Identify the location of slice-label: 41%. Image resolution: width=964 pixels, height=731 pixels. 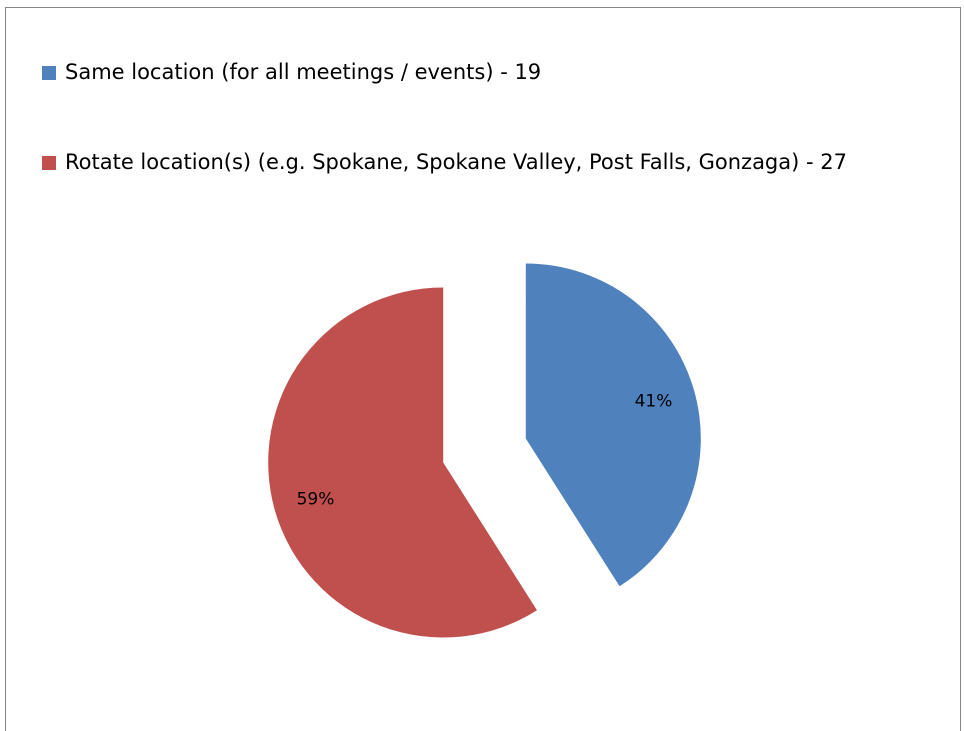
(654, 401).